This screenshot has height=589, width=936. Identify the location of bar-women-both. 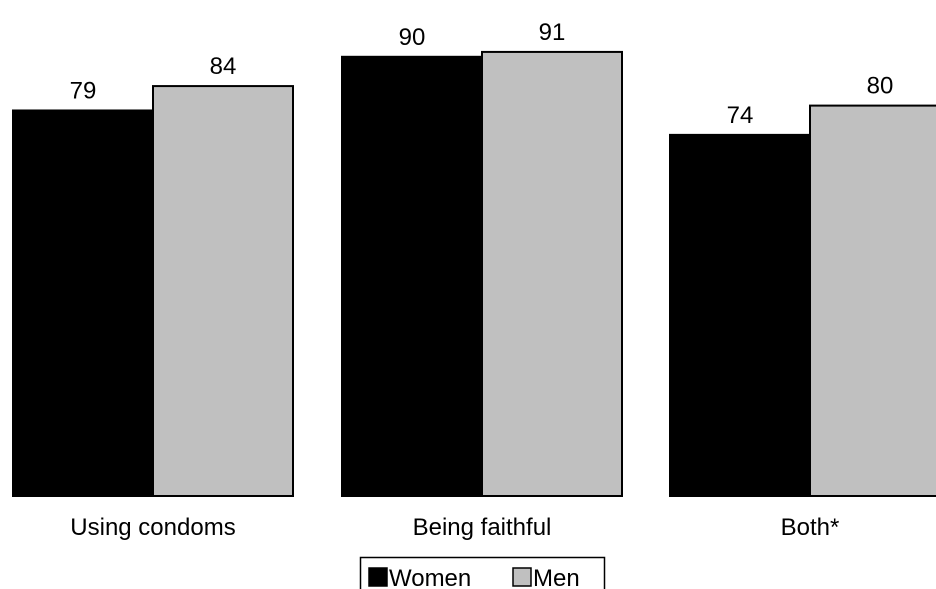
(740, 315).